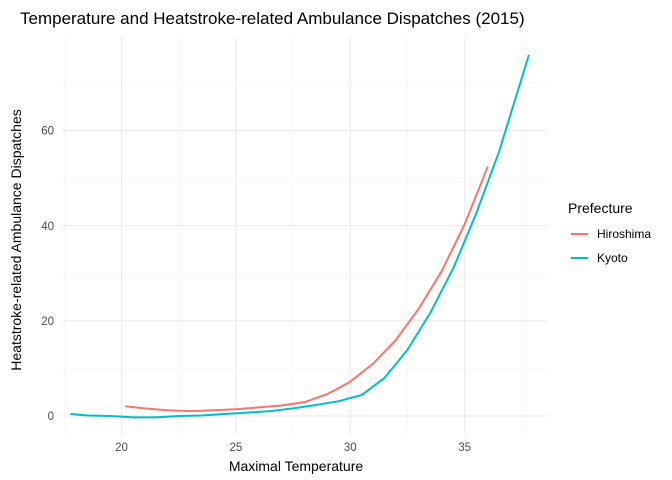 The height and width of the screenshot is (480, 672). What do you see at coordinates (350, 448) in the screenshot?
I see `x-tick-label: 30` at bounding box center [350, 448].